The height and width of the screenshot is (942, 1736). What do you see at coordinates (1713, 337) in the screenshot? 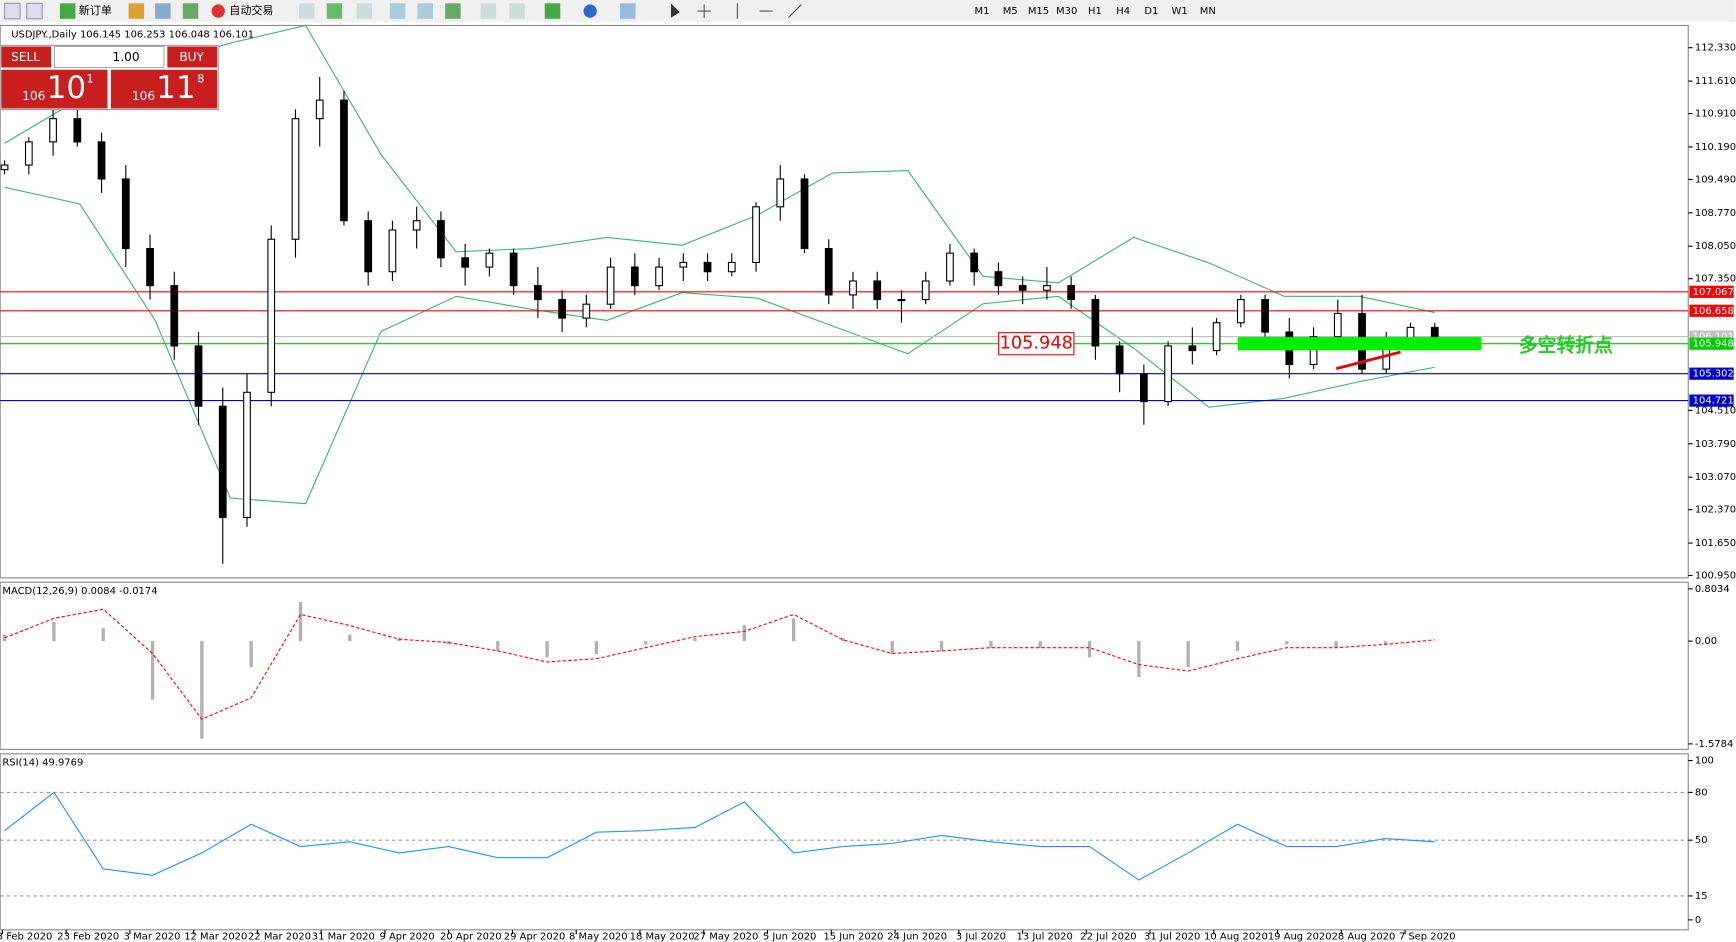
I see `level-label: 106.101` at bounding box center [1713, 337].